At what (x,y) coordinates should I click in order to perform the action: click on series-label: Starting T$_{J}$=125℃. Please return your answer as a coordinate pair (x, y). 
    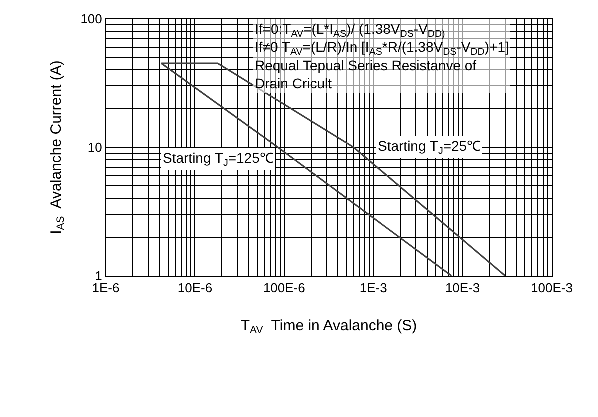
    Looking at the image, I should click on (218, 159).